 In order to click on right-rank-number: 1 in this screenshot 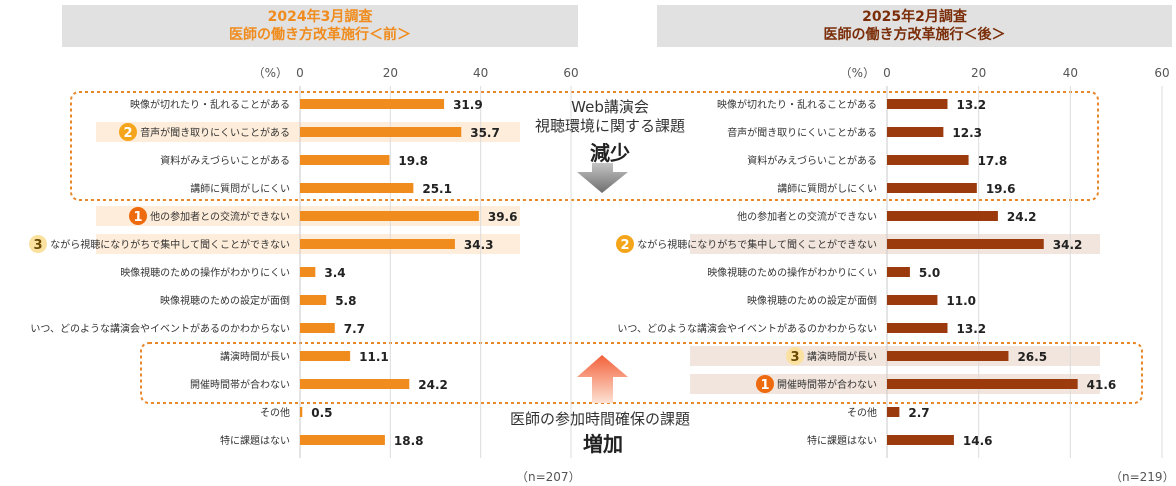, I will do `click(764, 385)`.